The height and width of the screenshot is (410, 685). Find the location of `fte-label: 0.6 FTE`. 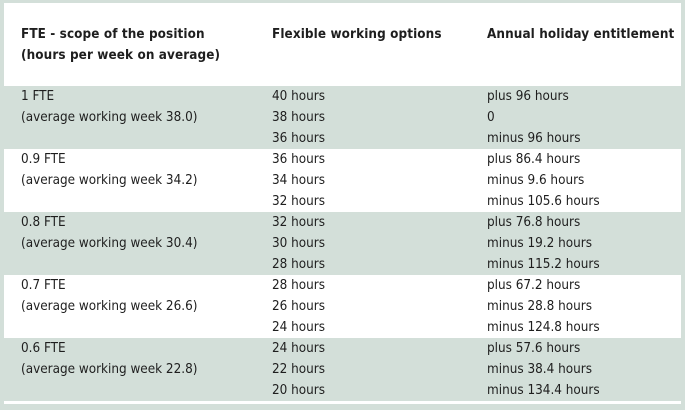

fte-label: 0.6 FTE is located at coordinates (43, 348).